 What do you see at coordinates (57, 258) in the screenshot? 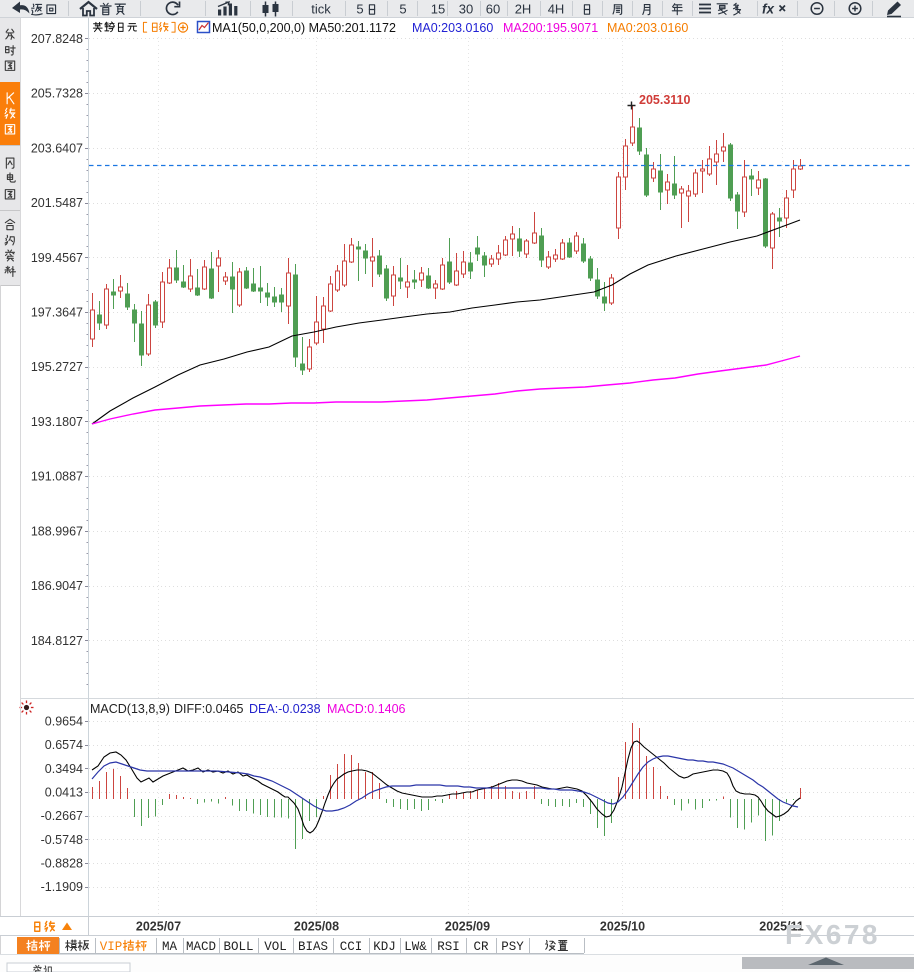
I see `svg-text: 199.4567` at bounding box center [57, 258].